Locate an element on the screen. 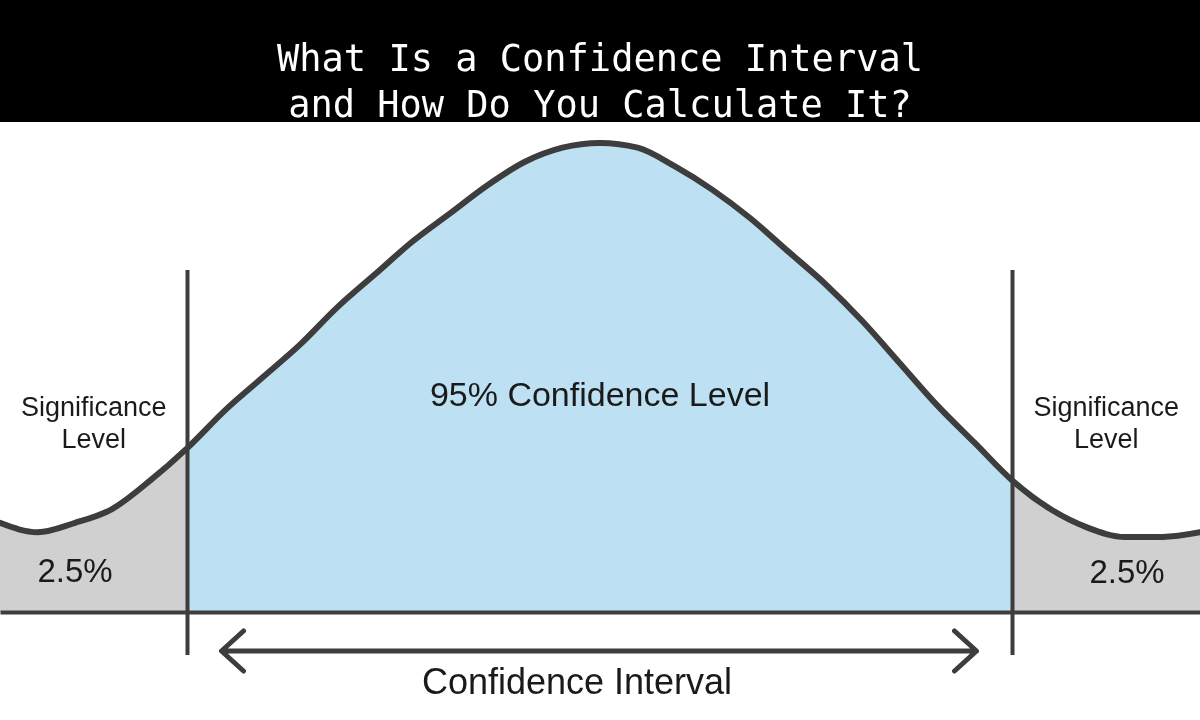 Image resolution: width=1200 pixels, height=720 pixels. series-label: 95% Confidence Level is located at coordinates (600, 394).